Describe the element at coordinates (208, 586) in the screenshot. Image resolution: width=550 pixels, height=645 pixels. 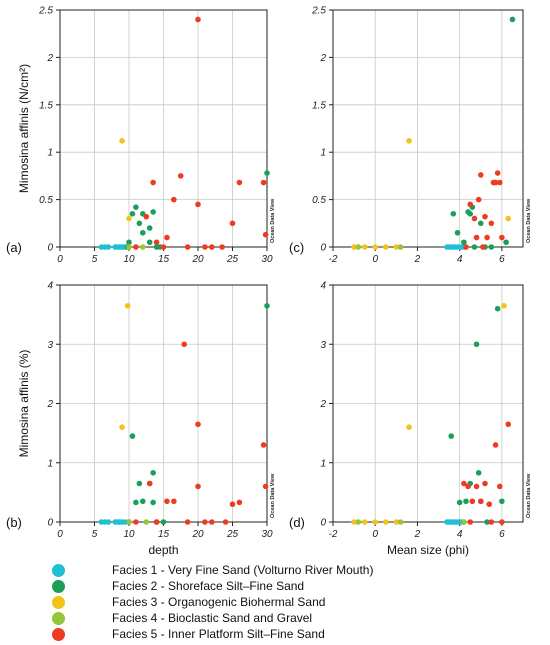
I see `legend-label-facies-2: Facies 2 - Shoreface Silt–Fine Sand` at that location.